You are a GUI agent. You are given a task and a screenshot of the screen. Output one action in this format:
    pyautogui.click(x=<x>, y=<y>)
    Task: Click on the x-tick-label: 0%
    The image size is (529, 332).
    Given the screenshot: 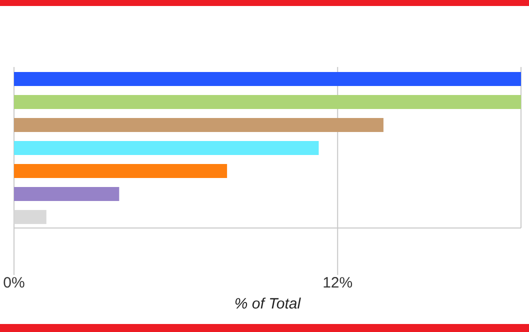 What is the action you would take?
    pyautogui.click(x=14, y=283)
    